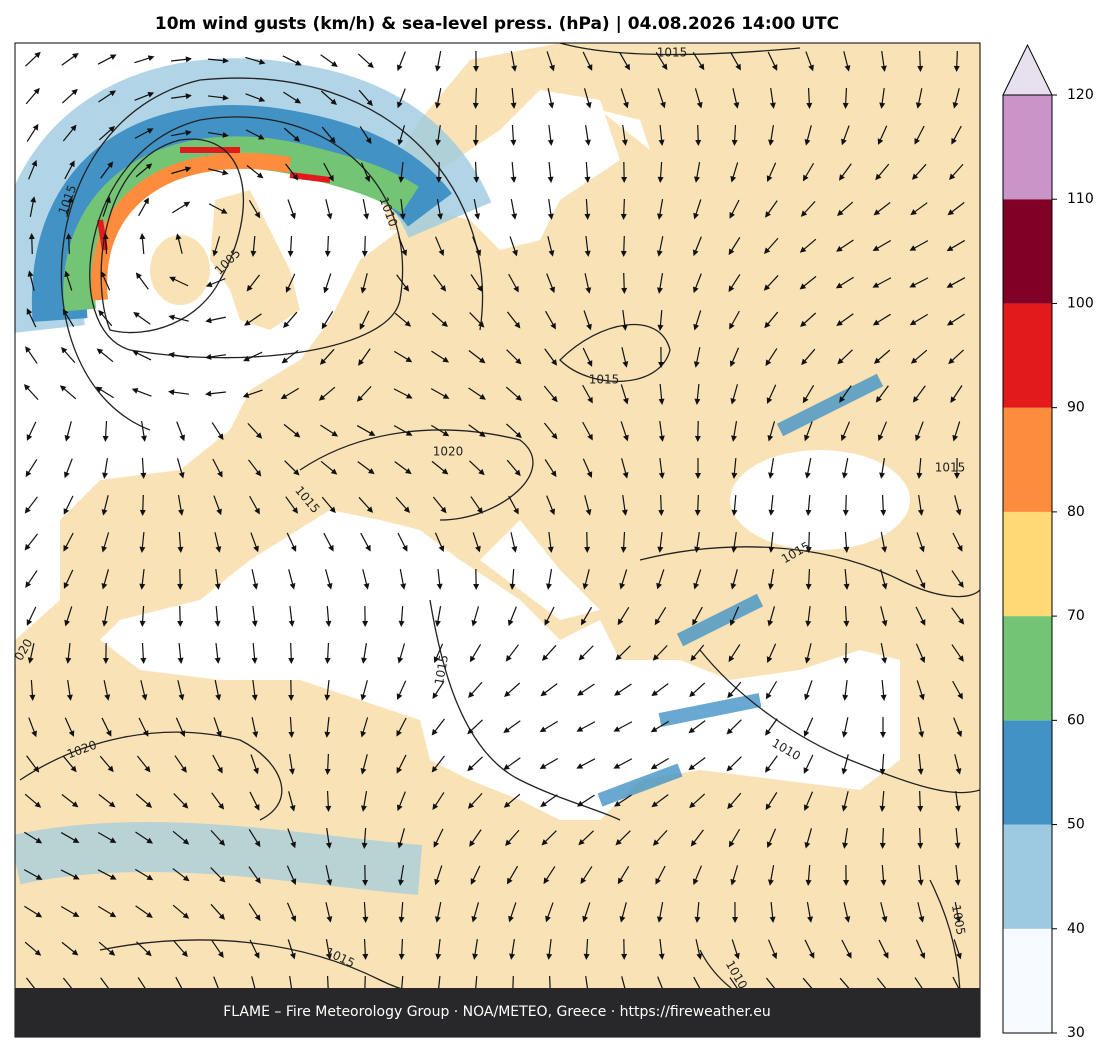 This screenshot has height=1062, width=1113. I want to click on colorbar-tick-label: 80, so click(1076, 512).